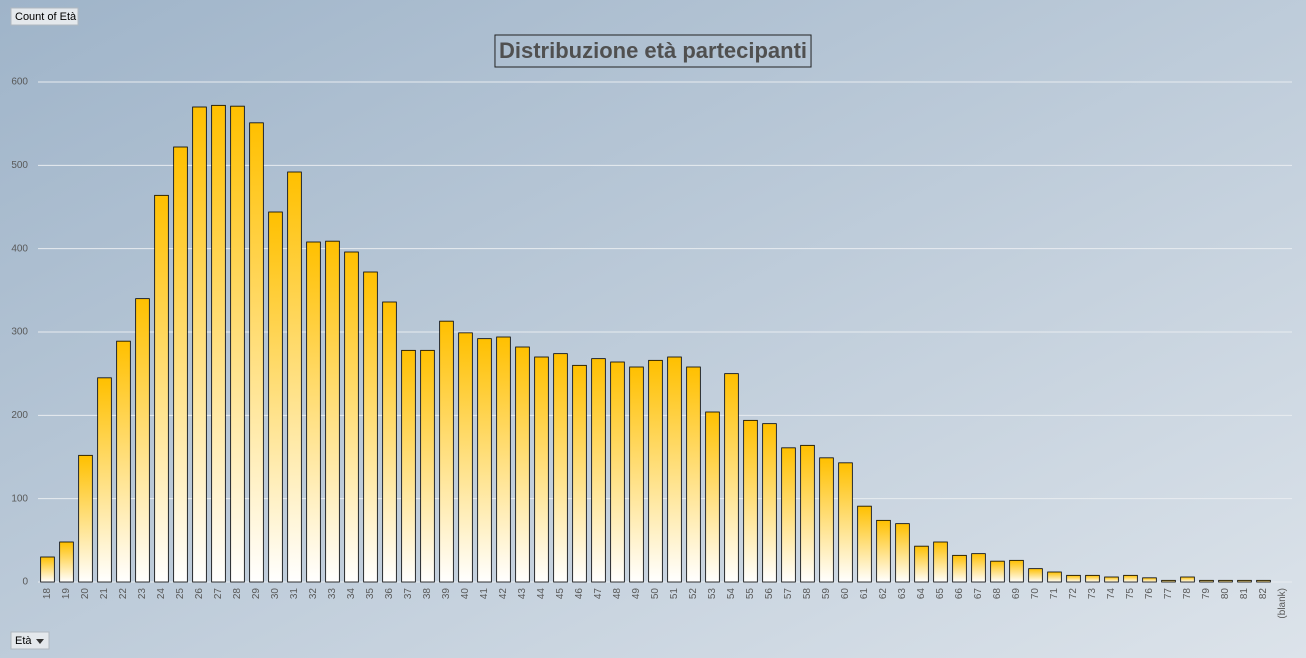 Image resolution: width=1306 pixels, height=658 pixels. I want to click on y-tick-label: 400, so click(19, 248).